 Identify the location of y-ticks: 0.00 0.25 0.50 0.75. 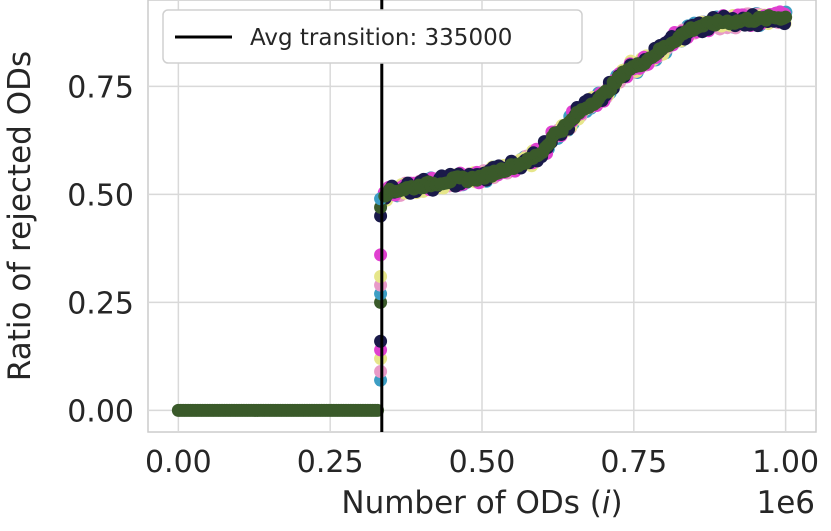
(100, 249).